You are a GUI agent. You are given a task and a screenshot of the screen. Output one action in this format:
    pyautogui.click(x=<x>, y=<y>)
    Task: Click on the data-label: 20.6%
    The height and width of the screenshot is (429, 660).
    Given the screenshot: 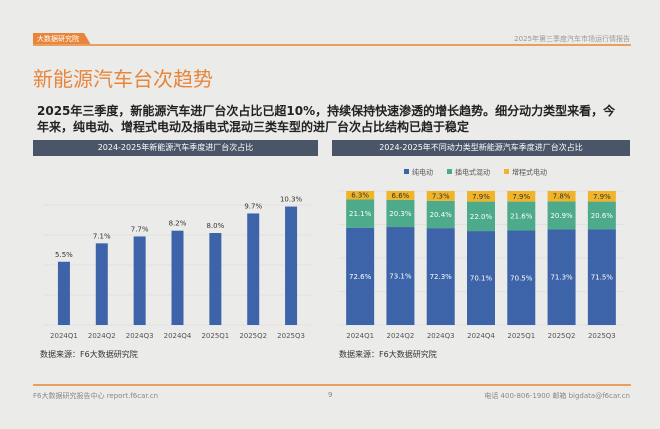 What is the action you would take?
    pyautogui.click(x=602, y=216)
    